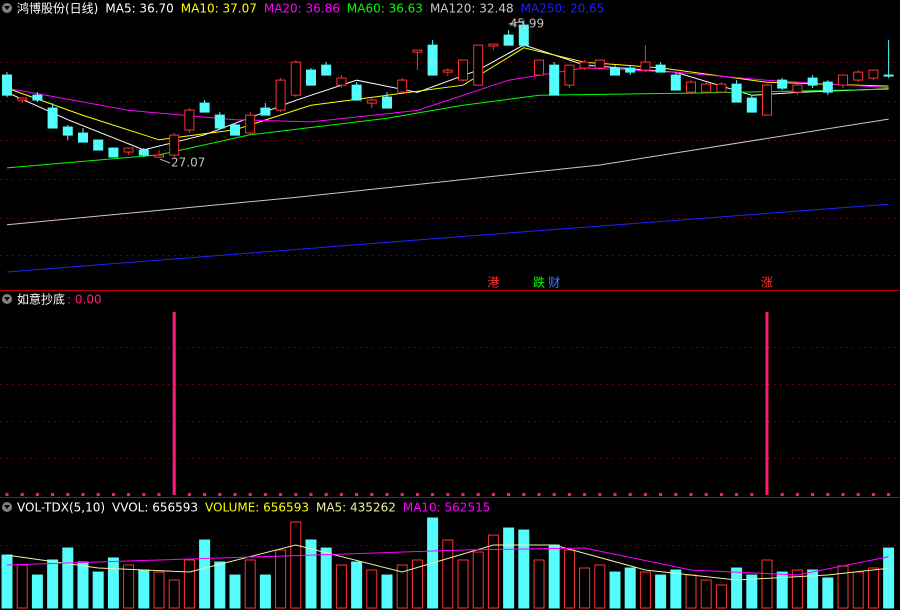 This screenshot has width=900, height=610. I want to click on legend-entry: MA60: 36.63, so click(385, 9).